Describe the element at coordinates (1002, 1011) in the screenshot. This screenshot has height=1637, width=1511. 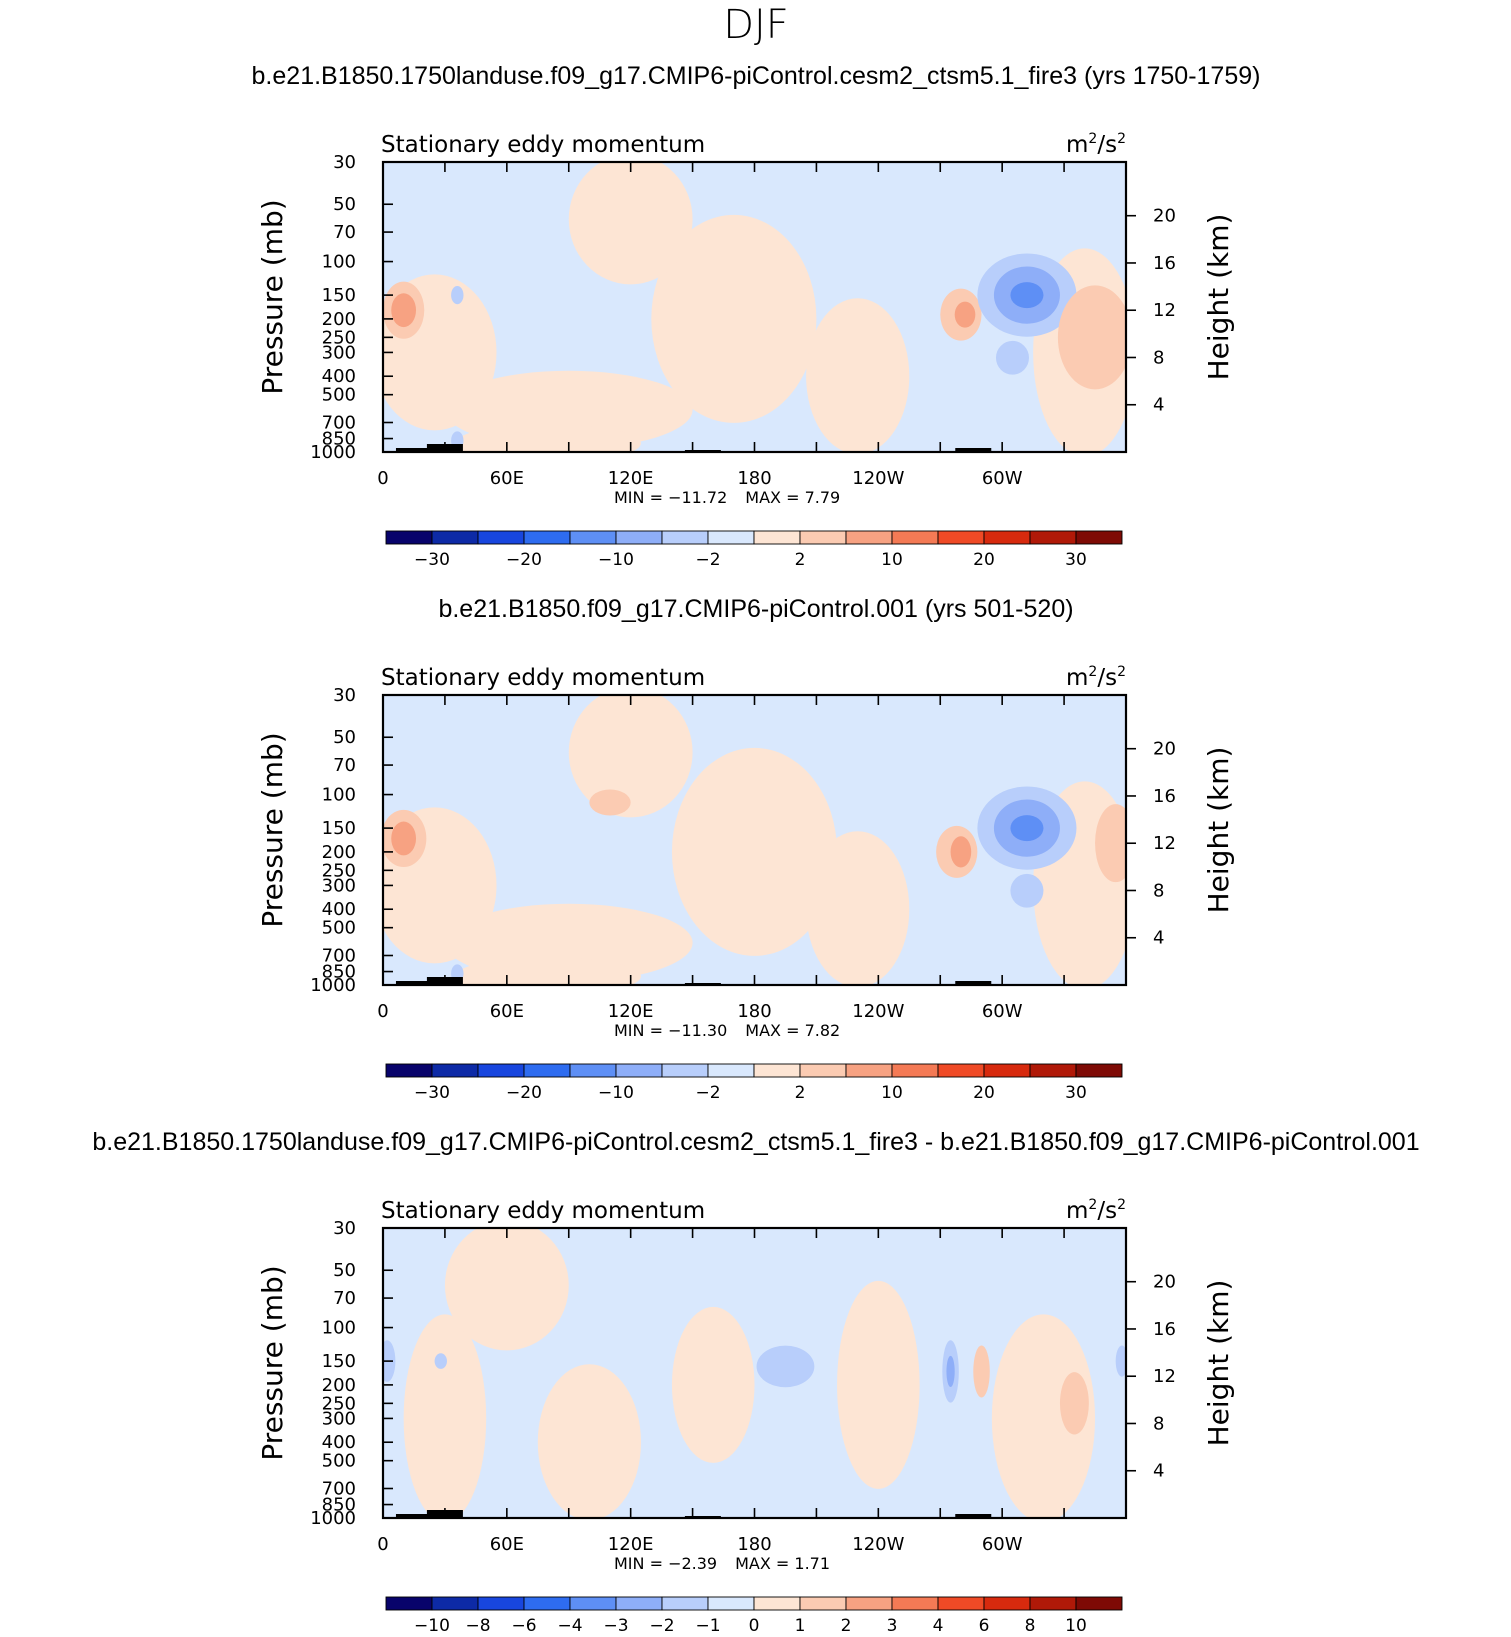
I see `x-tick-label: 60W` at that location.